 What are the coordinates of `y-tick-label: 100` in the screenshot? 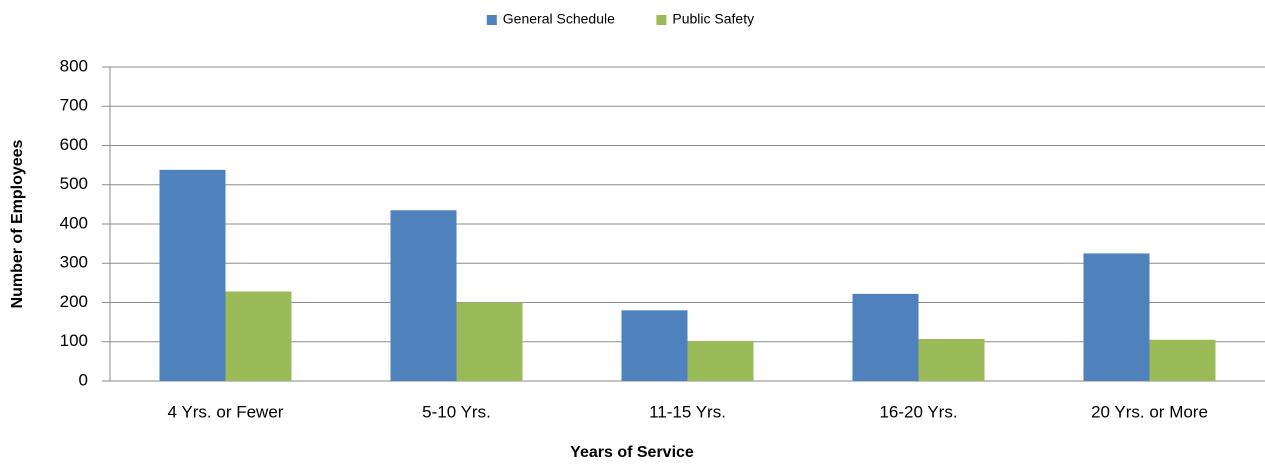 It's located at (74, 340).